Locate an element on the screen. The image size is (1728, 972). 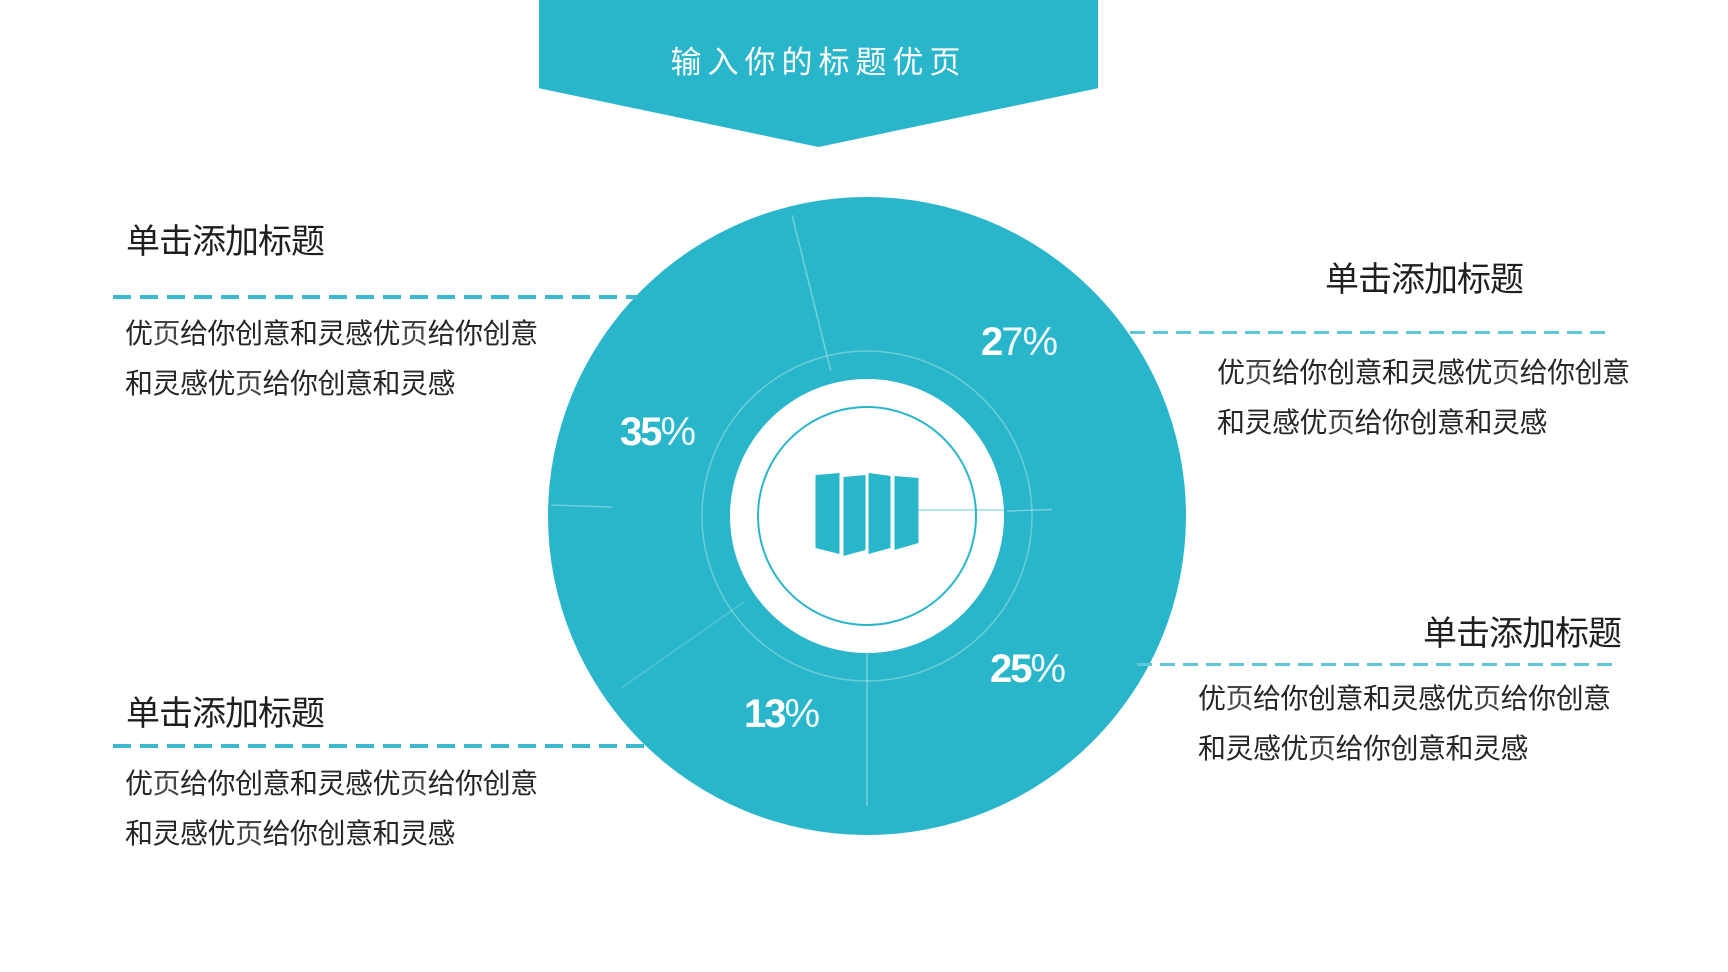
percent-label-25: 25% is located at coordinates (1028, 669).